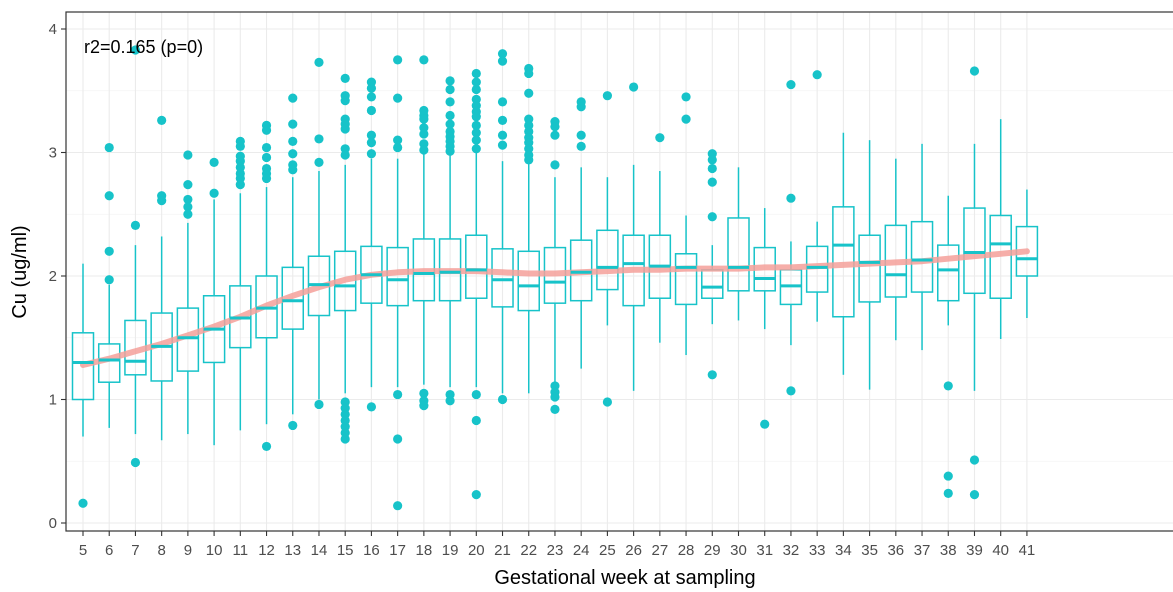 The image size is (1173, 592). What do you see at coordinates (869, 550) in the screenshot?
I see `x-tick-label: 35` at bounding box center [869, 550].